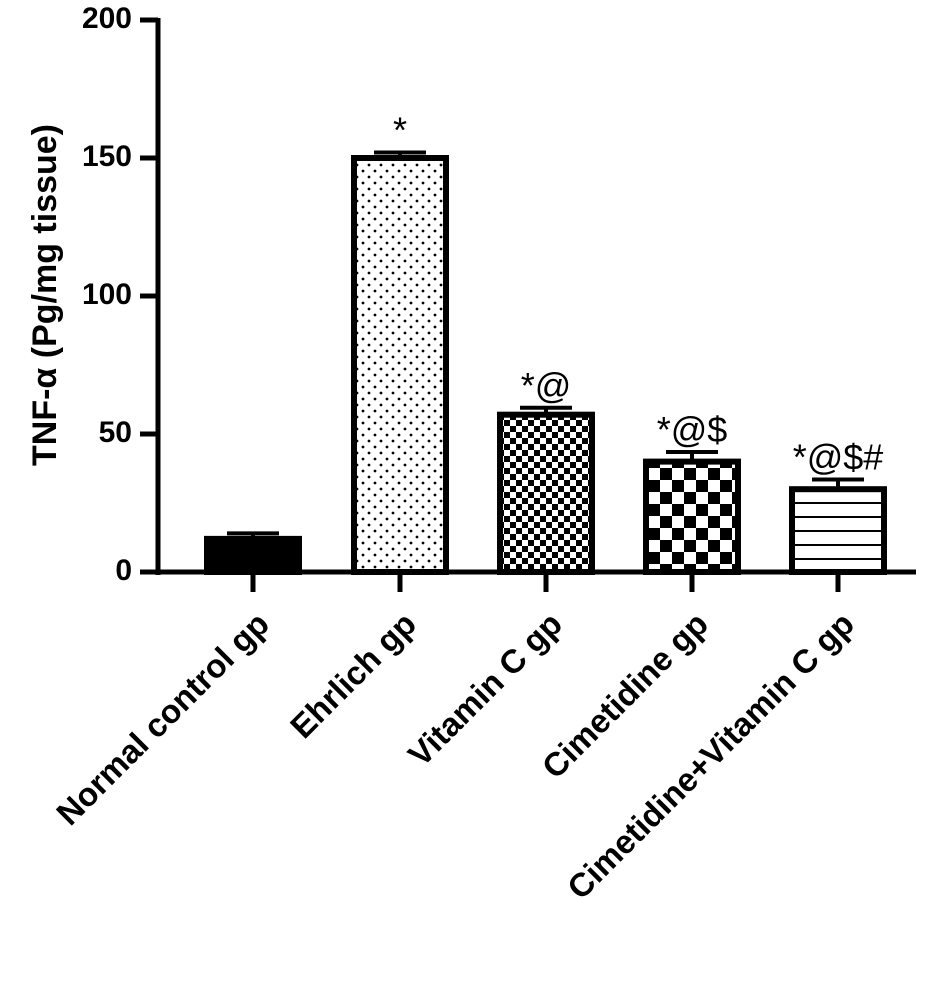  What do you see at coordinates (353, 675) in the screenshot?
I see `x-tick-label: Ehrlich gp` at bounding box center [353, 675].